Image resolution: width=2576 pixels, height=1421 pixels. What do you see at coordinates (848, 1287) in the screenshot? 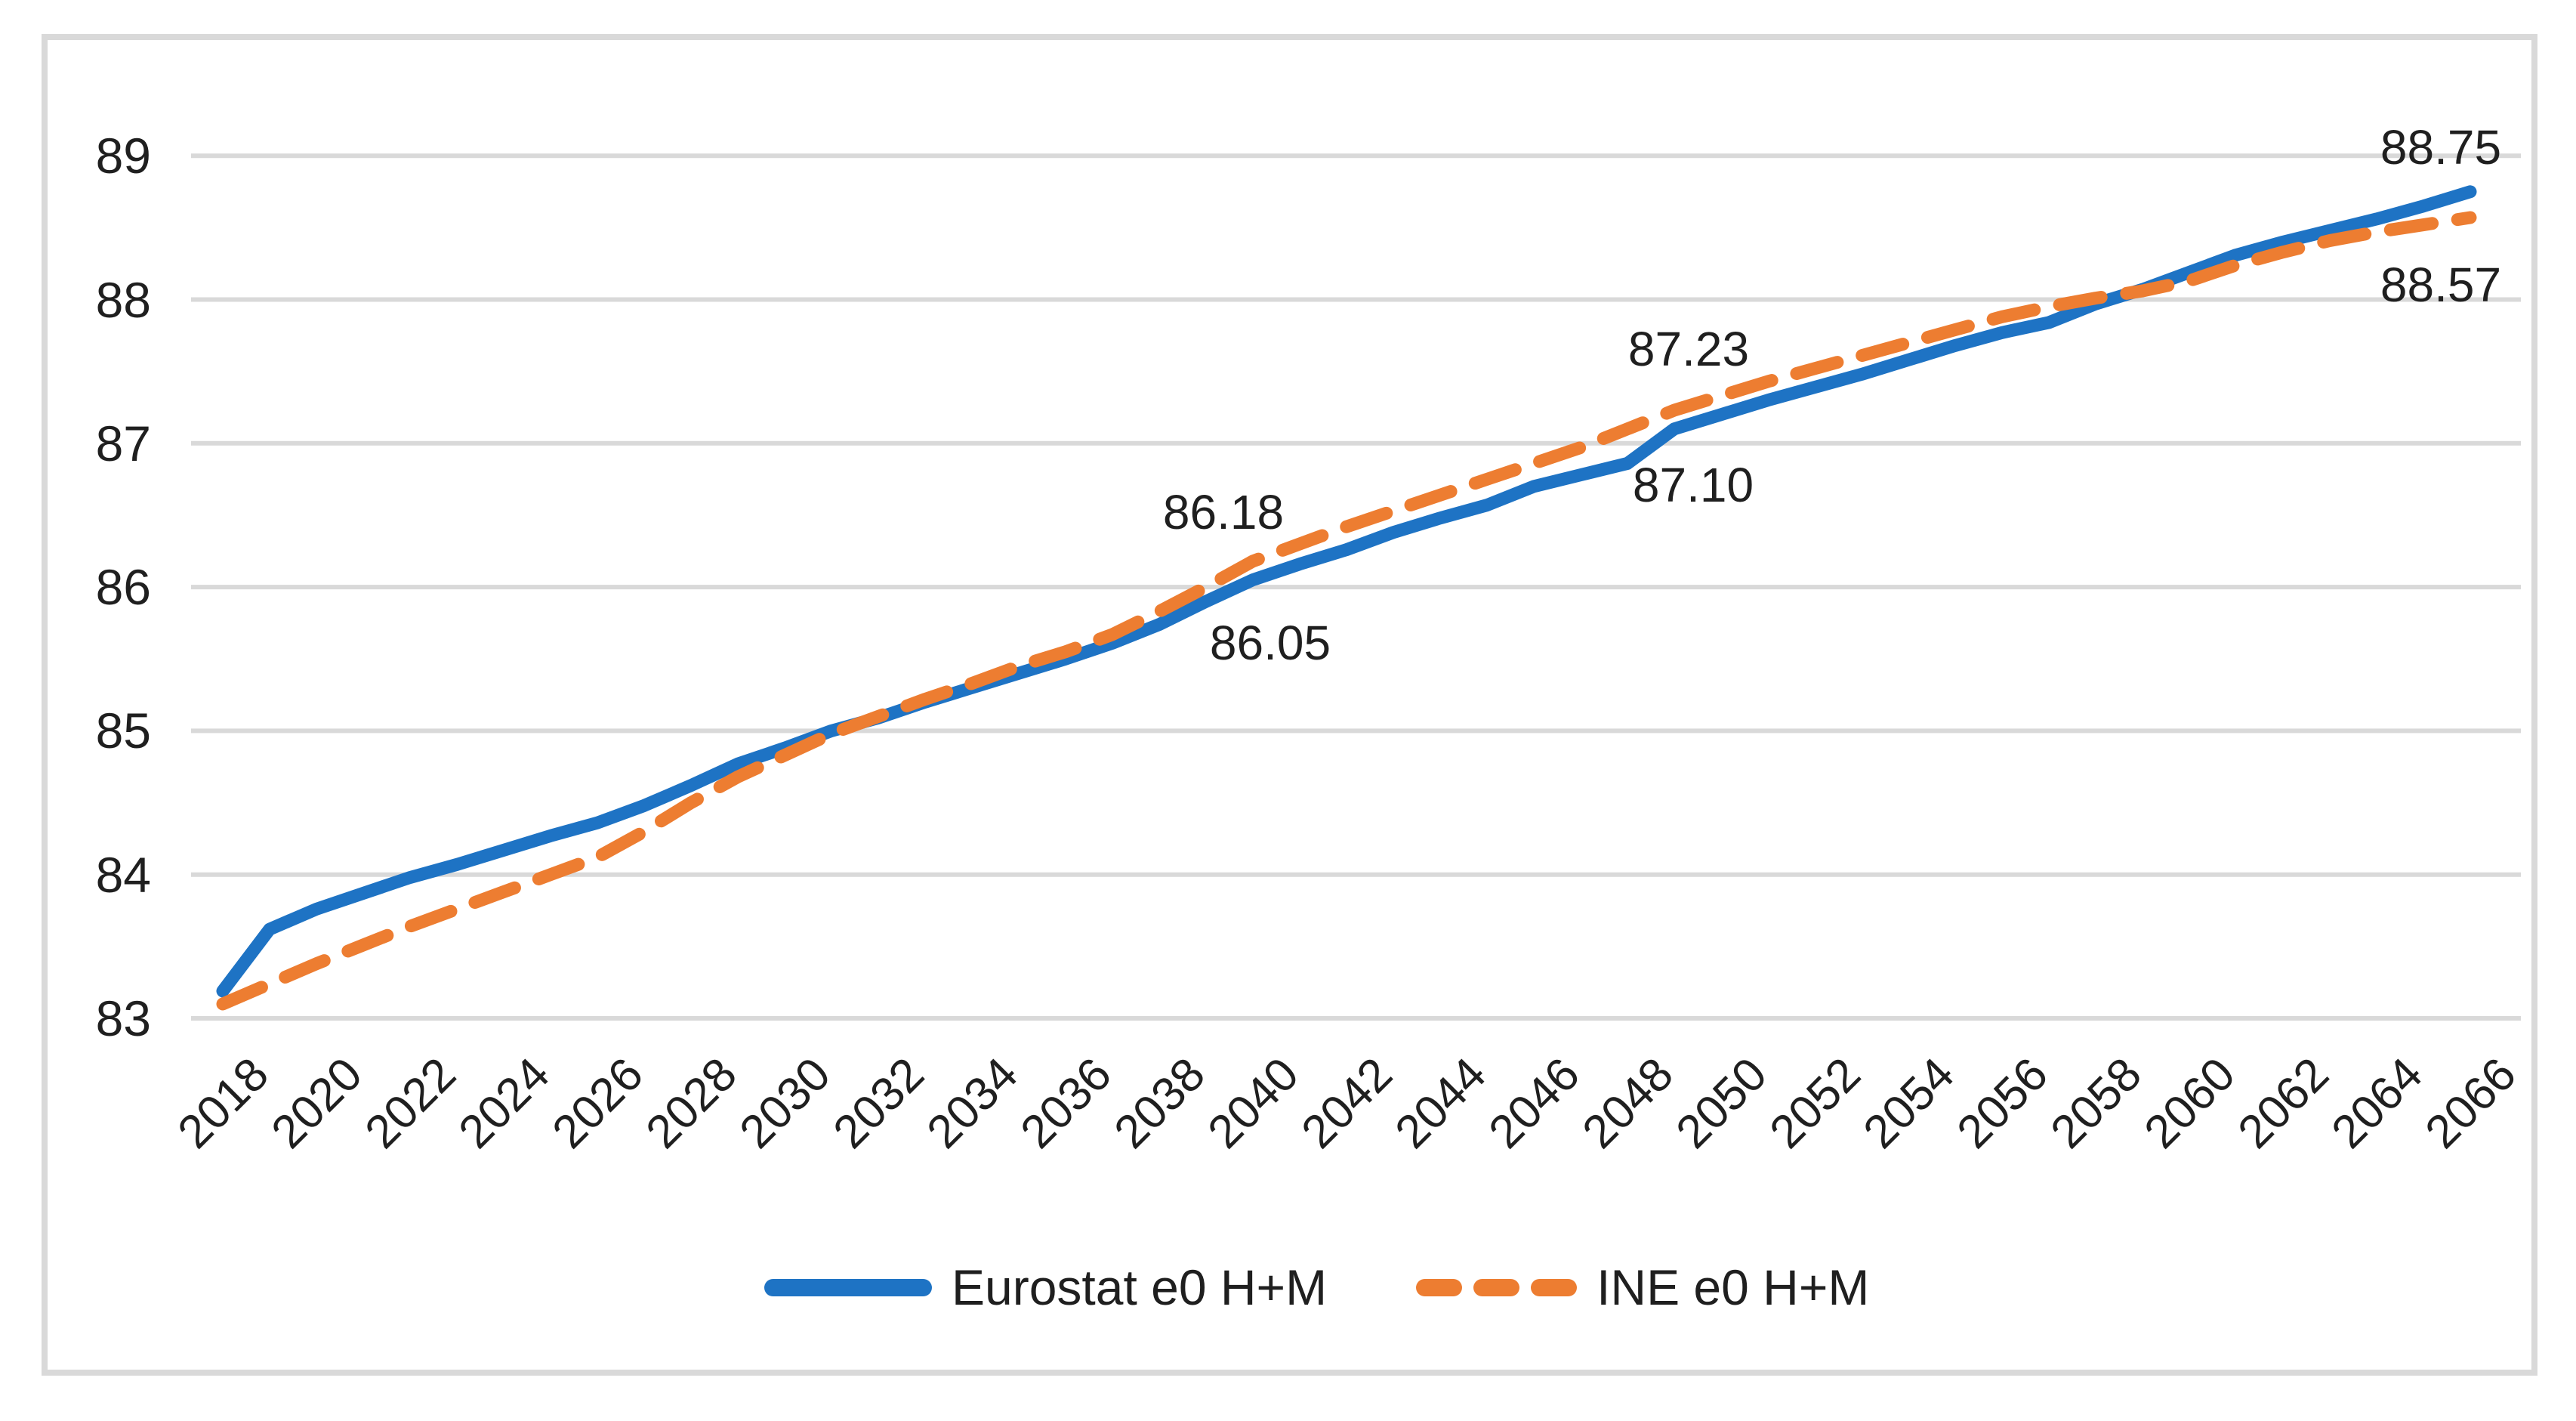
I see `legend-marker-eurostat-line` at bounding box center [848, 1287].